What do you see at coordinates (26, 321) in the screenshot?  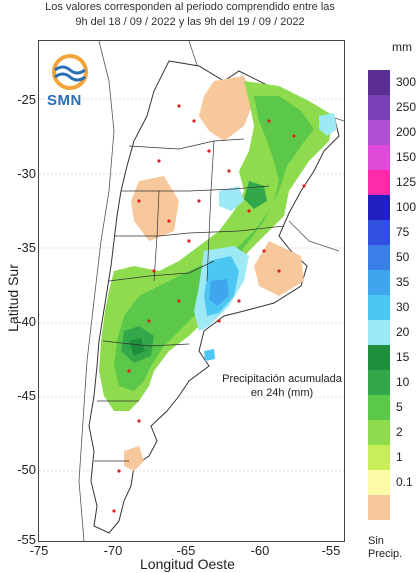 I see `y-tick: -40` at bounding box center [26, 321].